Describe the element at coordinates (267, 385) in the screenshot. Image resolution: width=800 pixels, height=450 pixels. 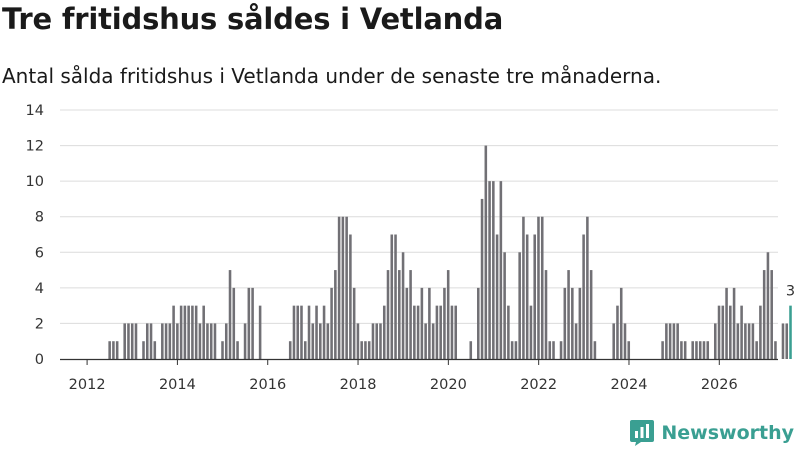
I see `x-tick-label: 2016` at that location.